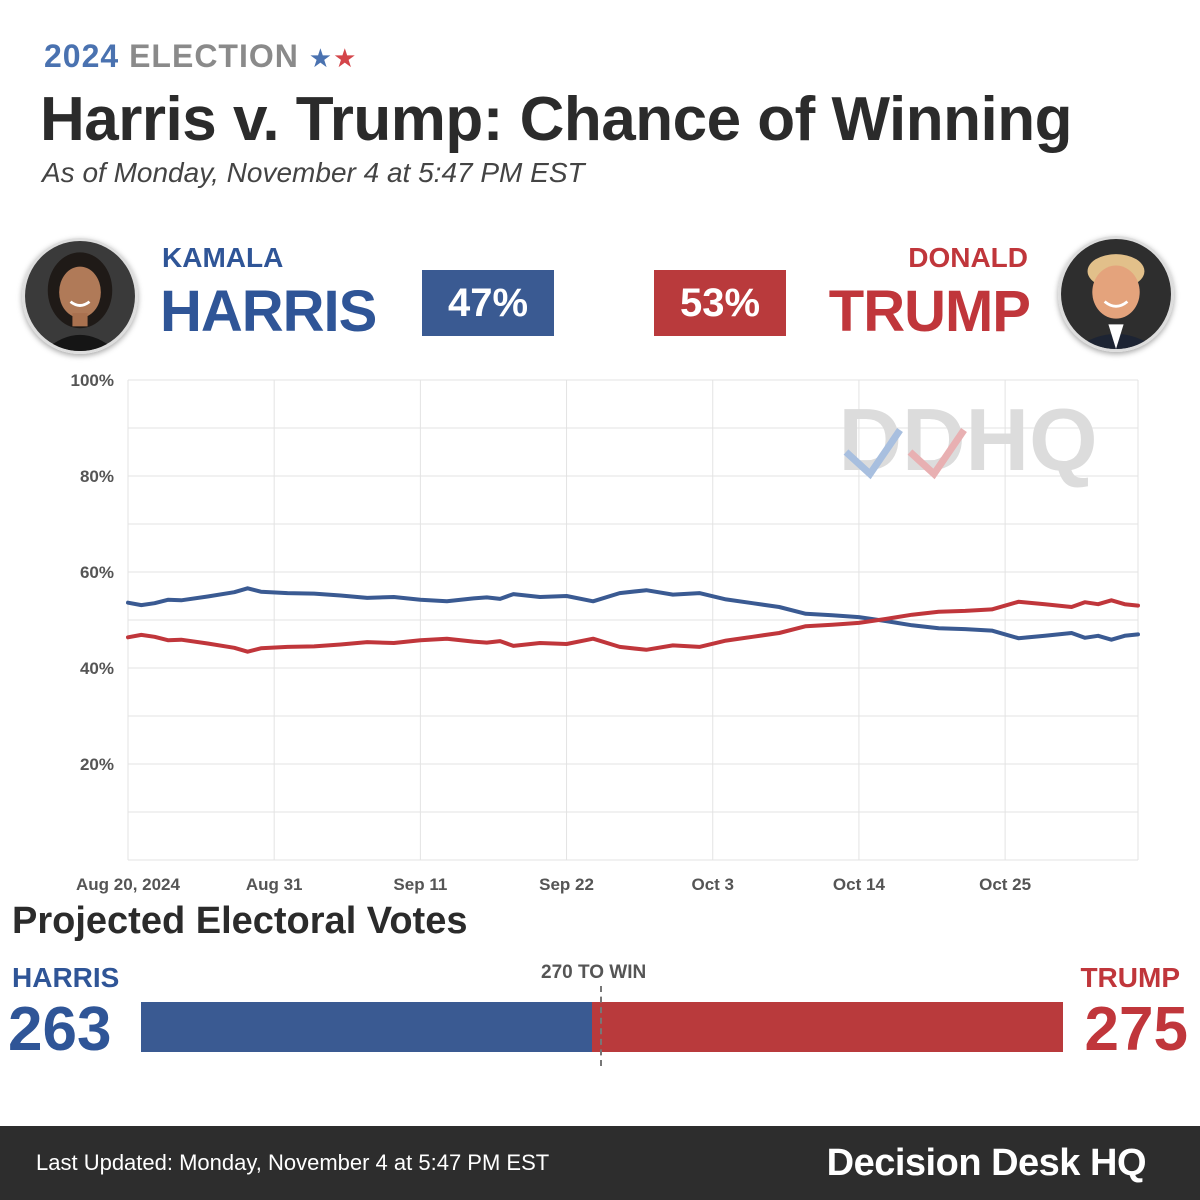 The image size is (1200, 1200). Describe the element at coordinates (1005, 884) in the screenshot. I see `x-tick-label: Oct 25` at that location.